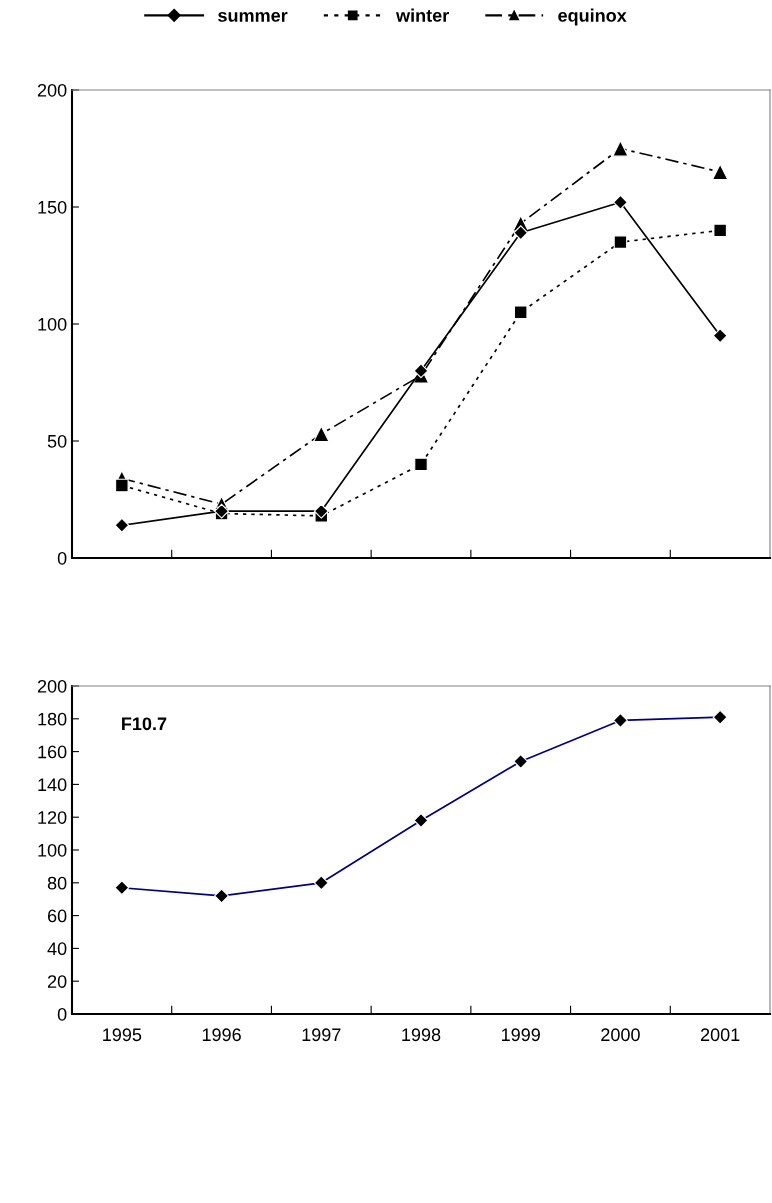 Image resolution: width=772 pixels, height=1203 pixels. I want to click on y-tick-label: 150, so click(52, 207).